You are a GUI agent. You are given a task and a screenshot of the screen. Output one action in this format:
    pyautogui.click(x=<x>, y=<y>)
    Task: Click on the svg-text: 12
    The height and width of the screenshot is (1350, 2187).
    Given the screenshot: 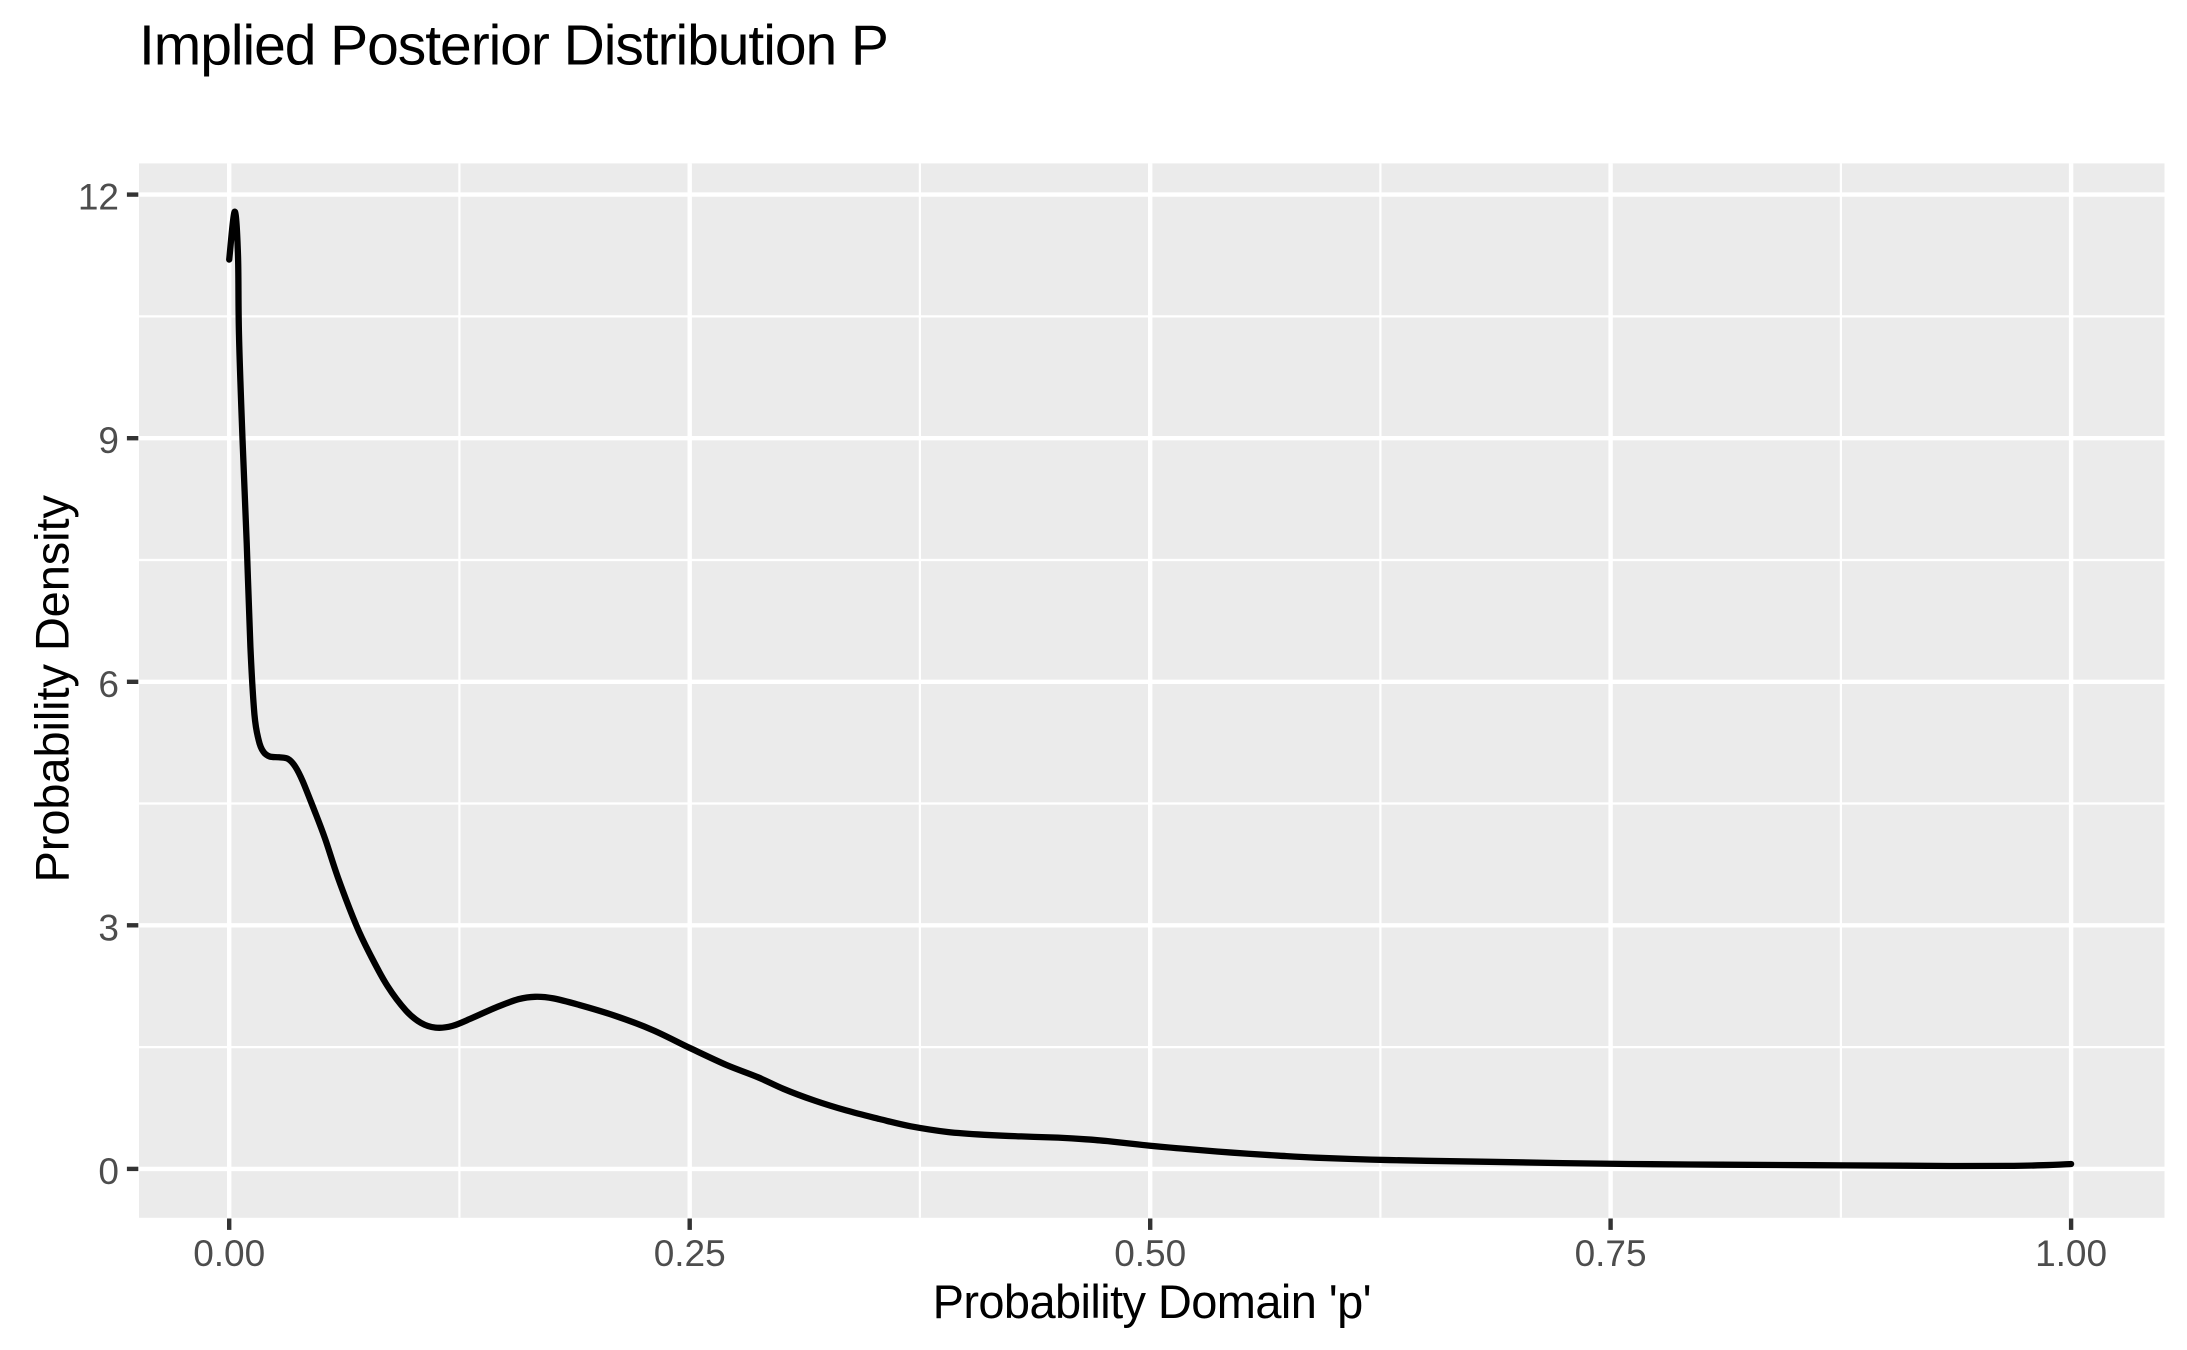 What is the action you would take?
    pyautogui.click(x=98, y=197)
    